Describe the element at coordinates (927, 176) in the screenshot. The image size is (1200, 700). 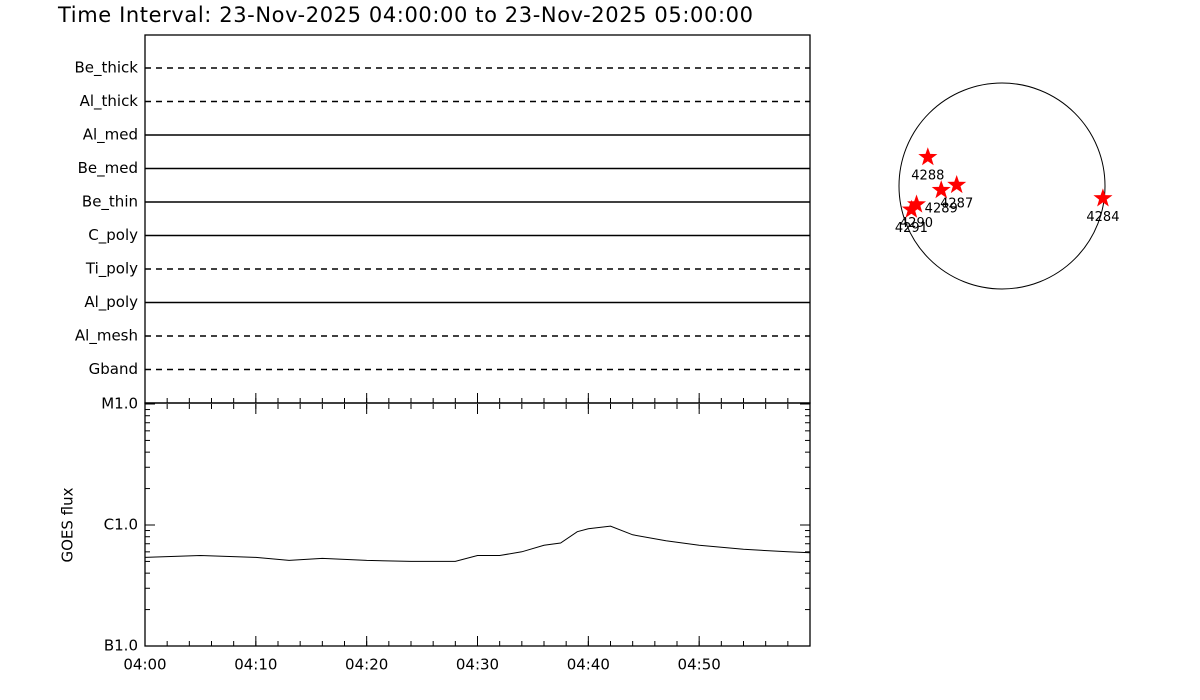
I see `region-label: 4288` at that location.